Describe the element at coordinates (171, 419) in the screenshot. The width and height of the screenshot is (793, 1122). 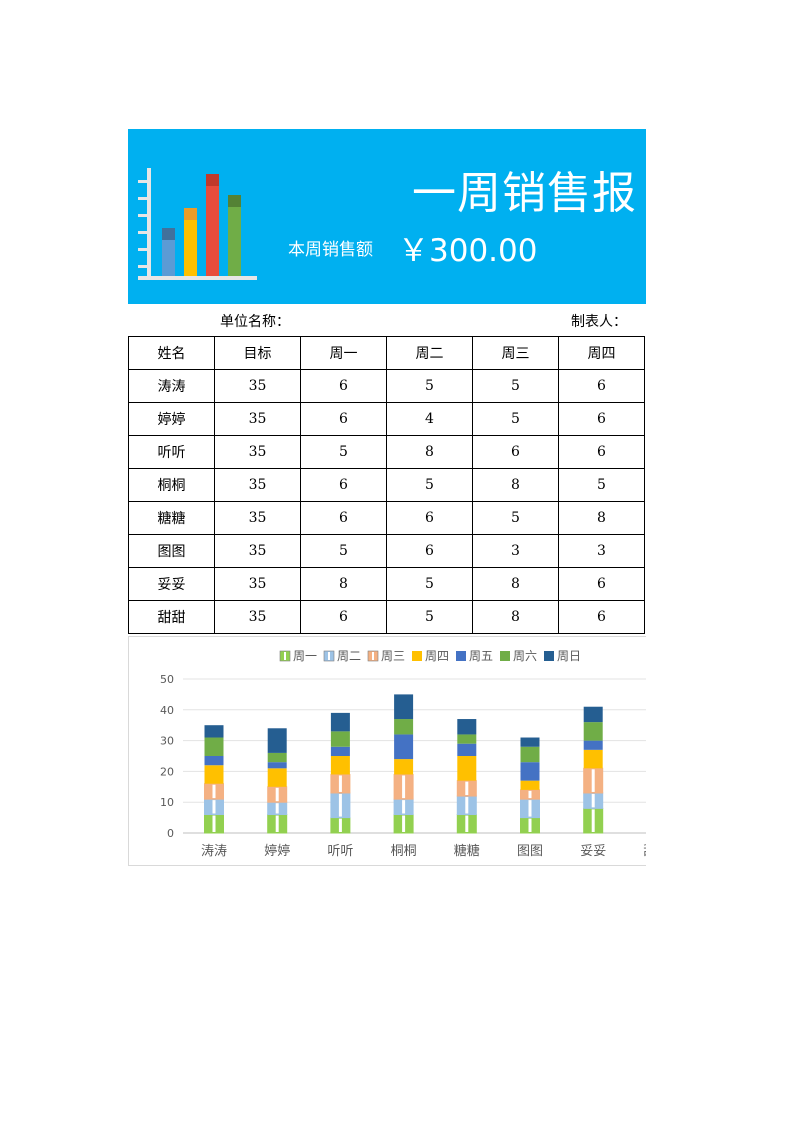
I see `table-cell: 婷婷` at that location.